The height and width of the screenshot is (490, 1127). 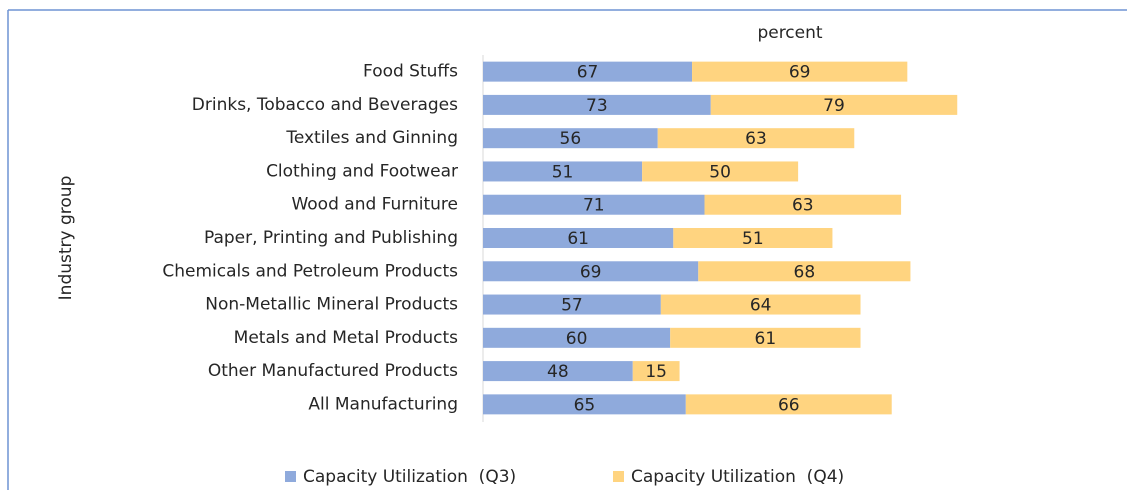 What do you see at coordinates (331, 305) in the screenshot?
I see `y-tick-label: Non-Metallic Mineral Products` at bounding box center [331, 305].